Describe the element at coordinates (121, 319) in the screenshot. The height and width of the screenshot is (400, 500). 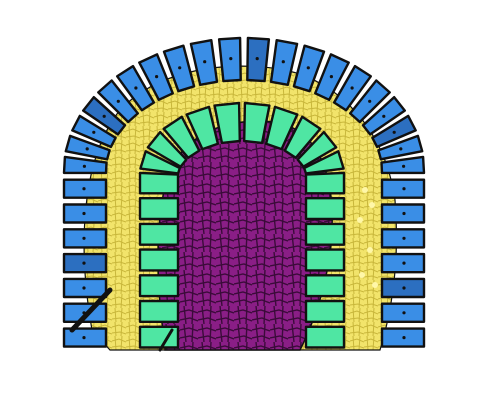
I see `ink-marks` at that location.